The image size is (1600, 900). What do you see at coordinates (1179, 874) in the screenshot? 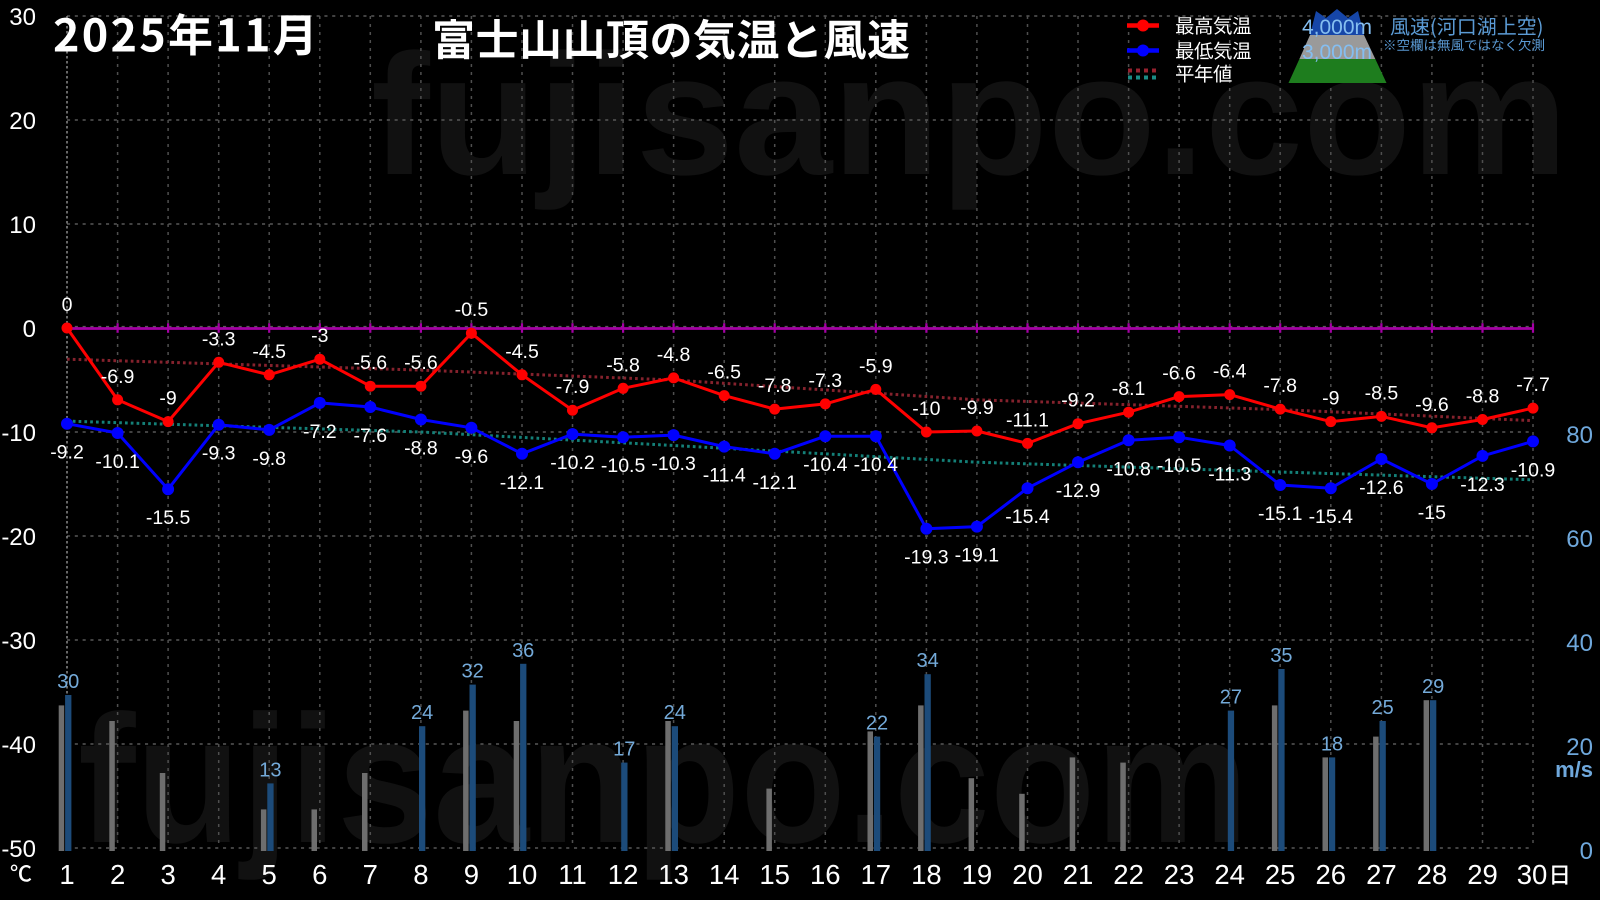
I see `svg-text: 23` at bounding box center [1179, 874].